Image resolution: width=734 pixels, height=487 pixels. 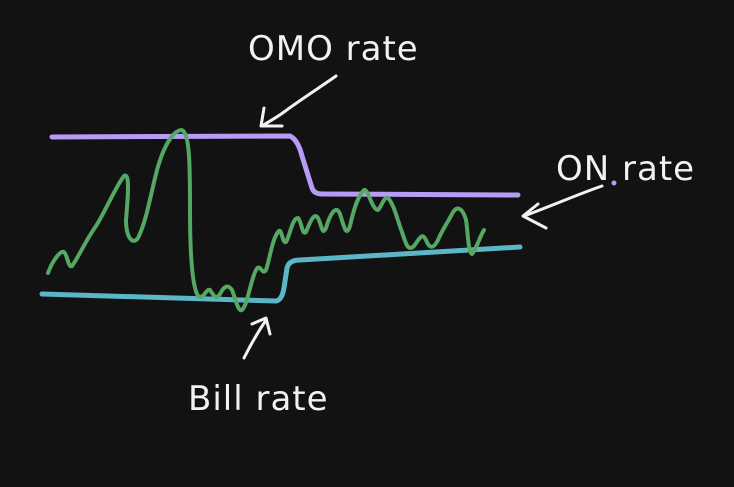 I want to click on omo-rate-label: OMO rate, so click(x=333, y=49).